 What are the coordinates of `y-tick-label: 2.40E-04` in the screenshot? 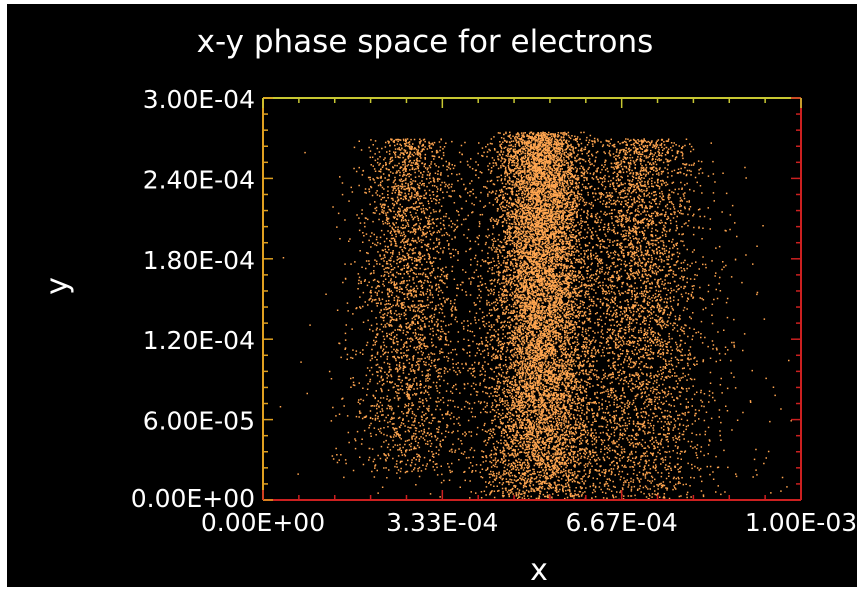 It's located at (199, 179).